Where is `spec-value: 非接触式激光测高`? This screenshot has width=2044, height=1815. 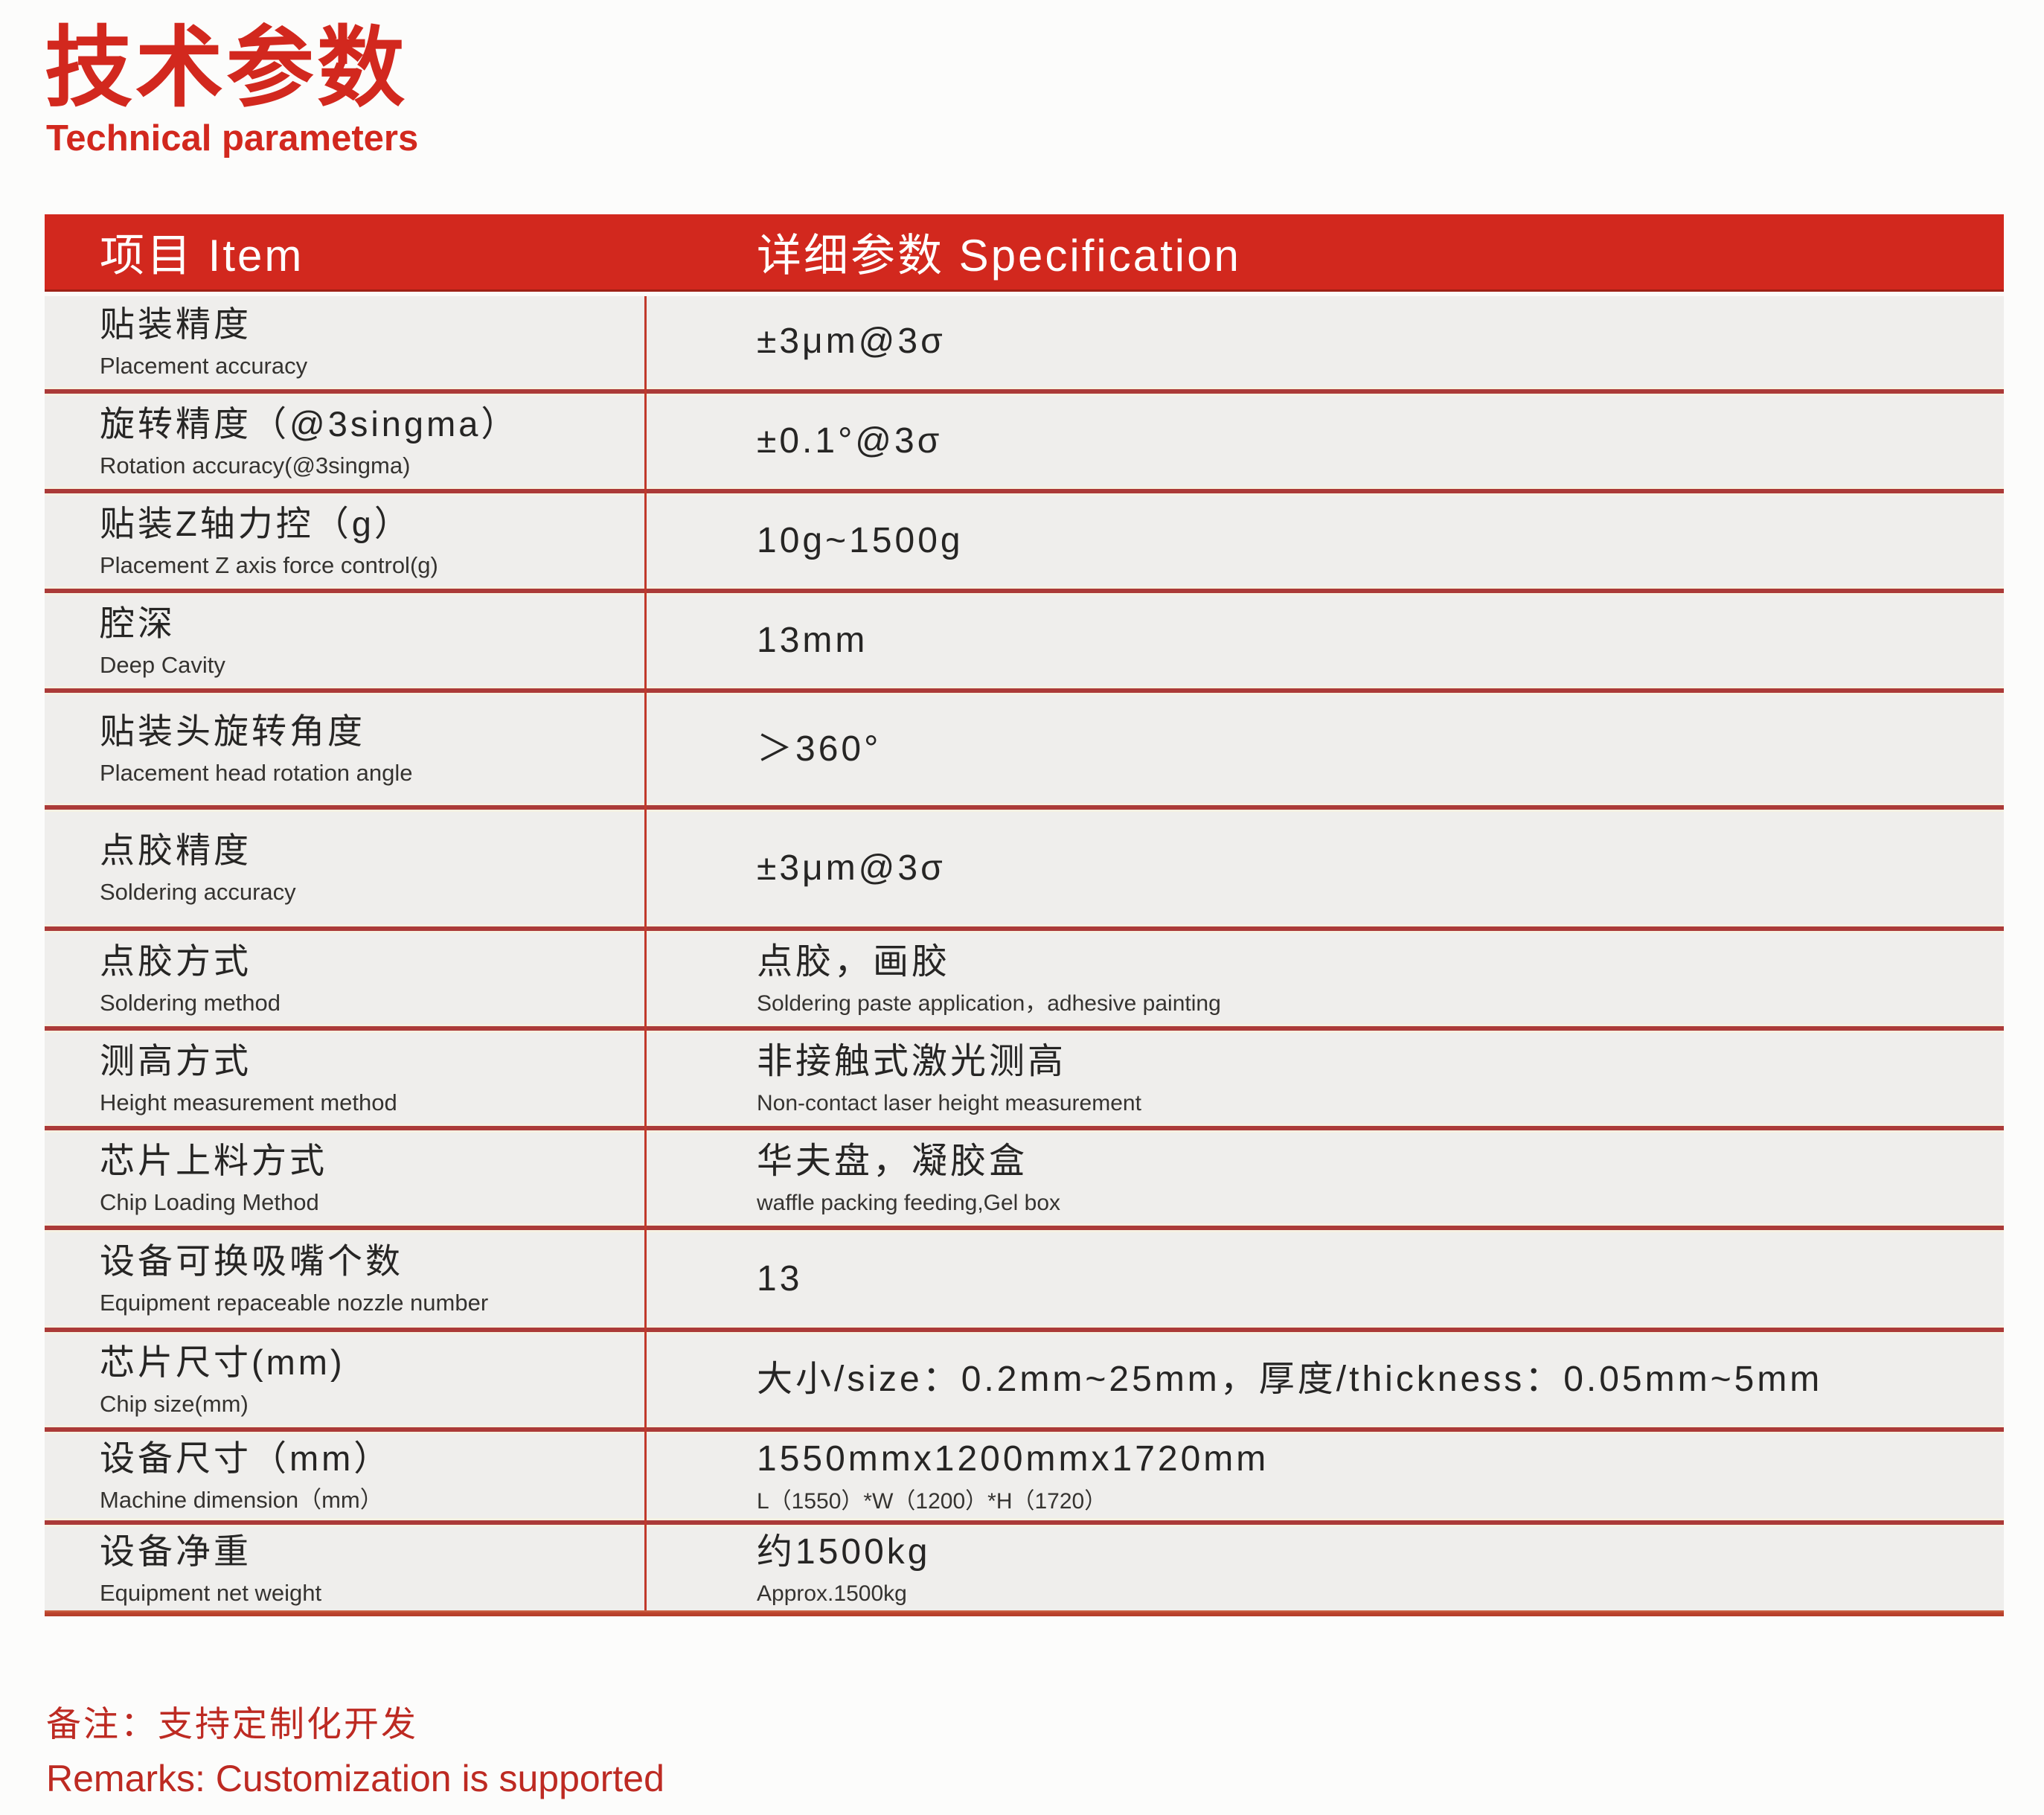
spec-value: 非接触式激光测高 is located at coordinates (912, 1061).